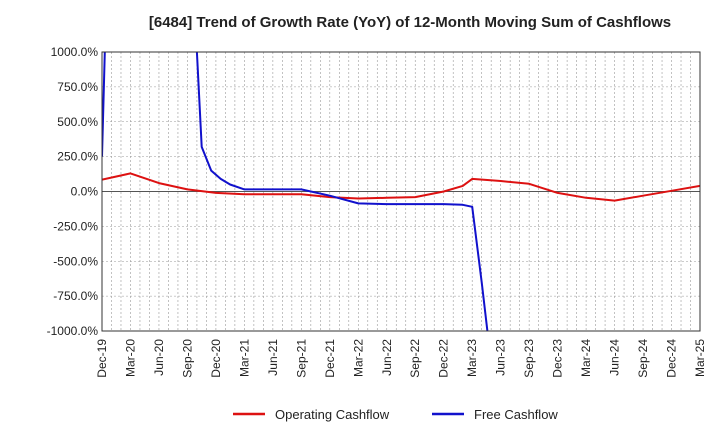 This screenshot has height=440, width=720. What do you see at coordinates (558, 358) in the screenshot?
I see `x-tick-label: Dec-23` at bounding box center [558, 358].